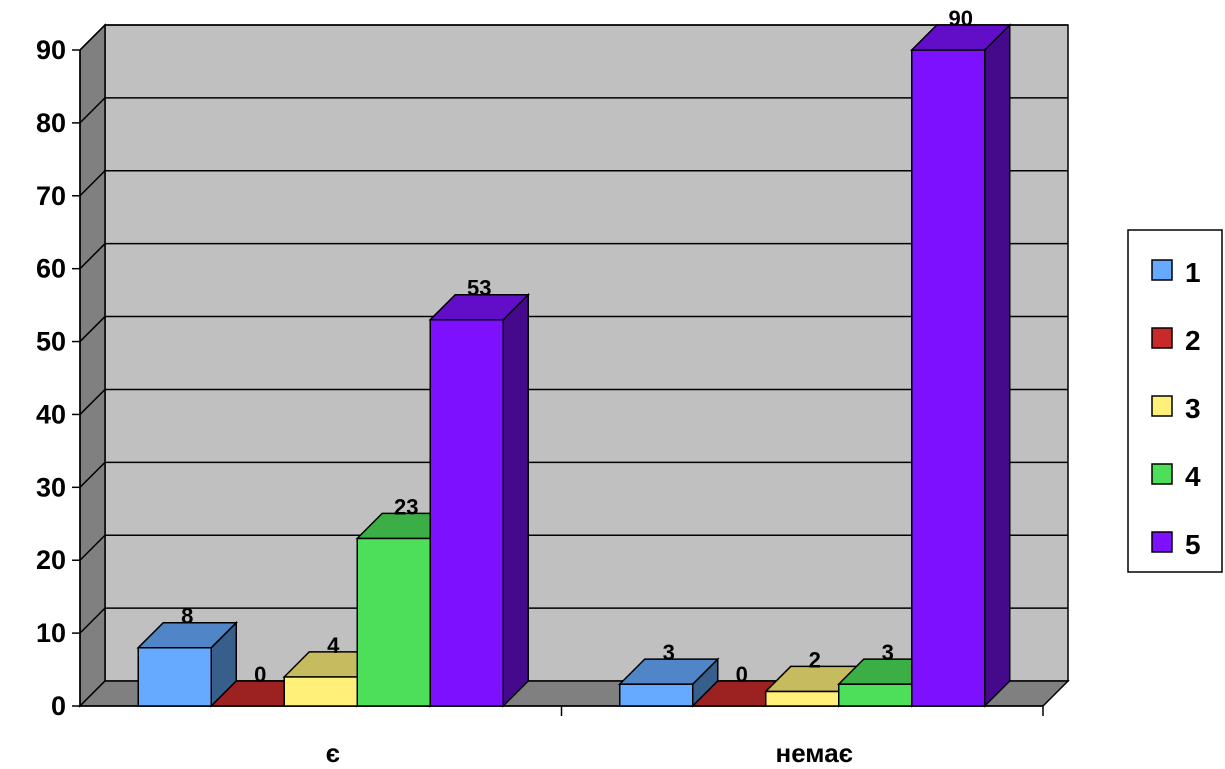  What do you see at coordinates (406, 506) in the screenshot?
I see `data-label: 23` at bounding box center [406, 506].